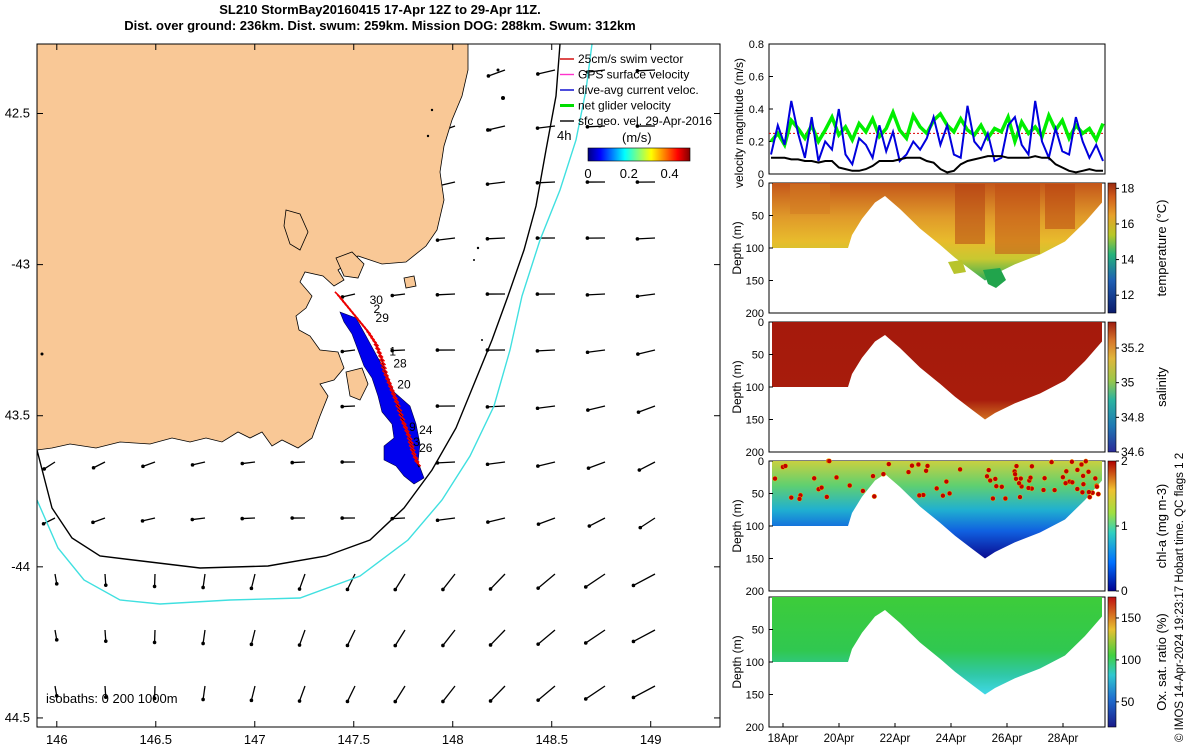 The image size is (1200, 750). I want to click on velocity-ytick-label: 0.6, so click(756, 78).